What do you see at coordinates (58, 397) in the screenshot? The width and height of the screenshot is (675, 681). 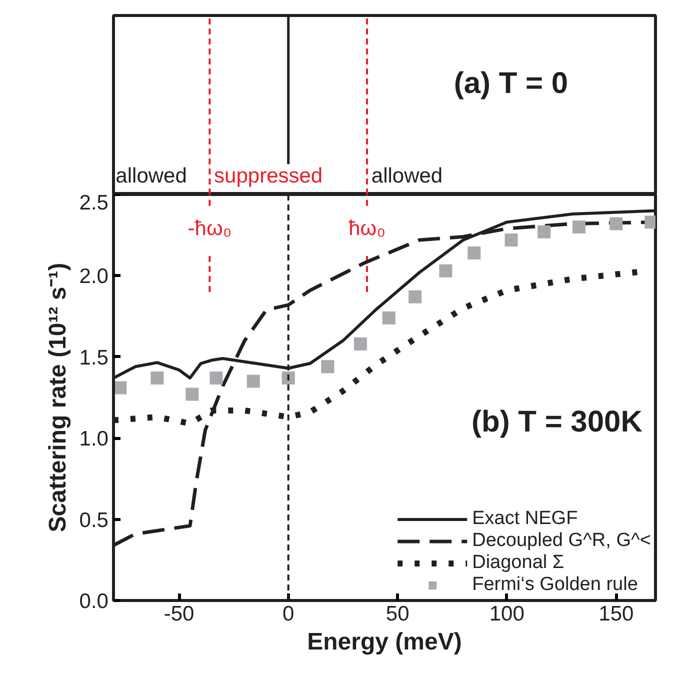 I see `y-axis-title: Scattering rate (10¹² s⁻¹)` at bounding box center [58, 397].